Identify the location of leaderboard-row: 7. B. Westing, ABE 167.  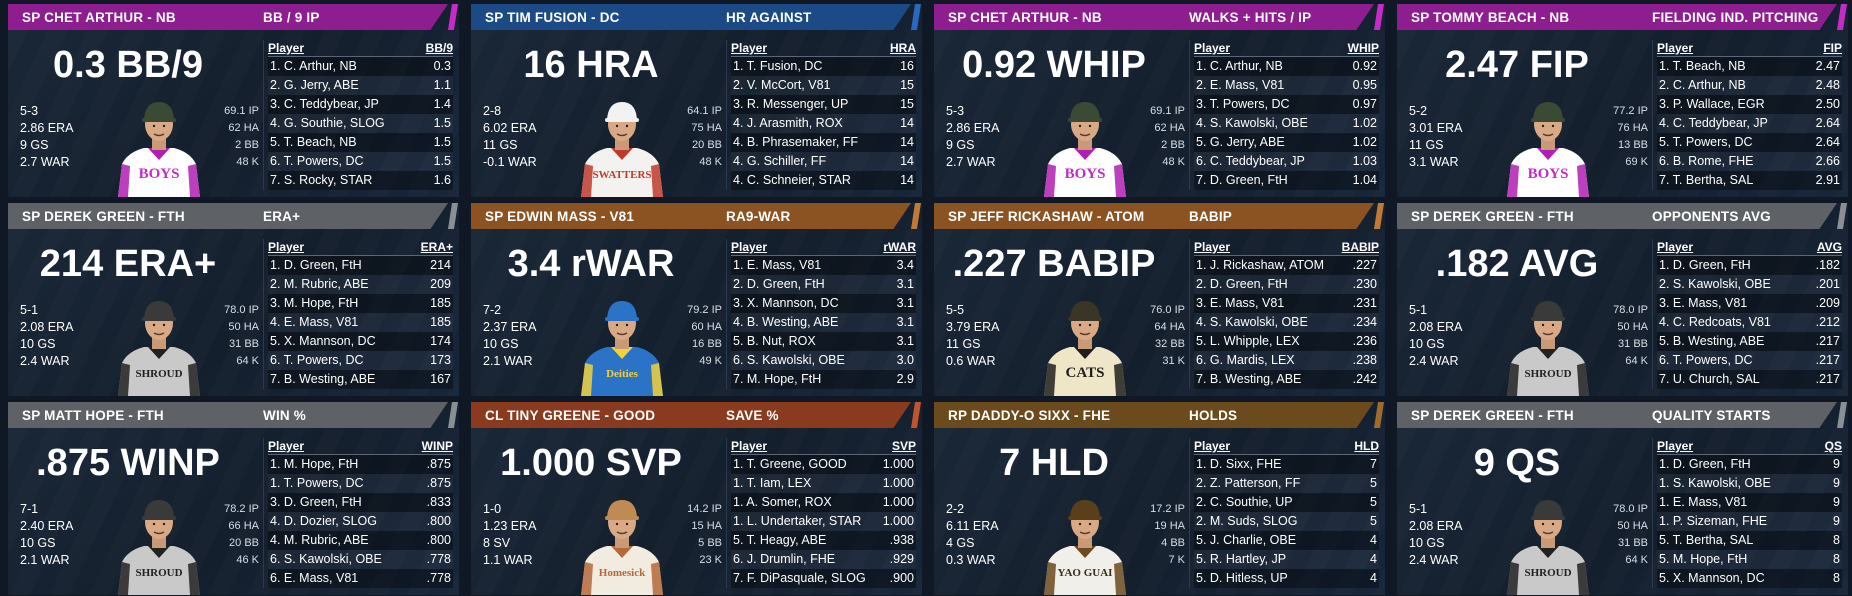
(360, 379).